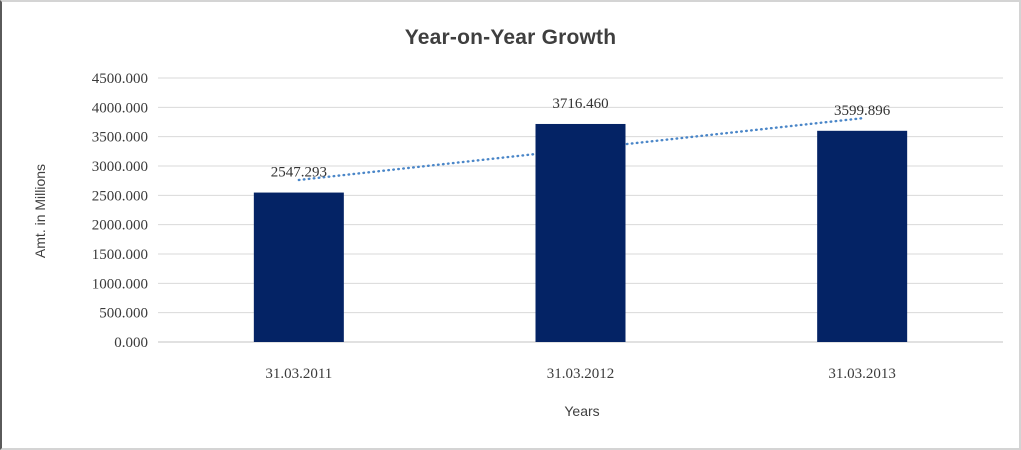 This screenshot has height=450, width=1021. I want to click on y-tick-label: 2500.000, so click(120, 196).